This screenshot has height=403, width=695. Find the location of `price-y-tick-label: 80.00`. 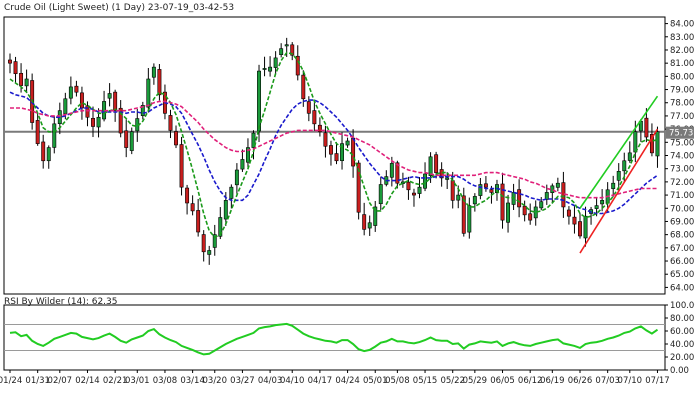

price-y-tick-label: 80.00 is located at coordinates (682, 77).